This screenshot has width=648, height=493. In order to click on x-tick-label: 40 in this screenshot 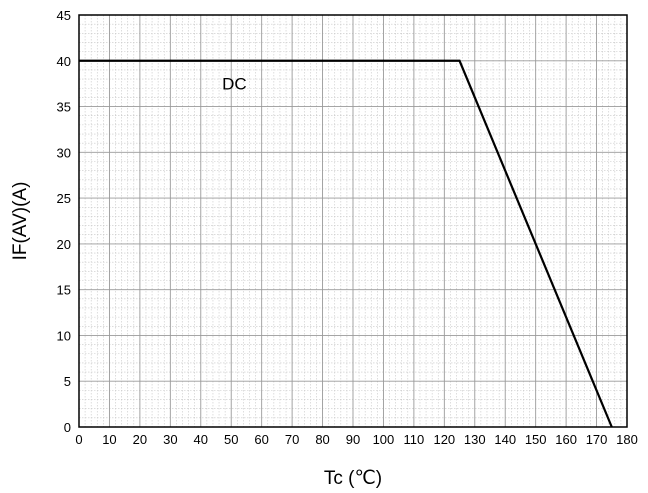, I will do `click(201, 439)`.